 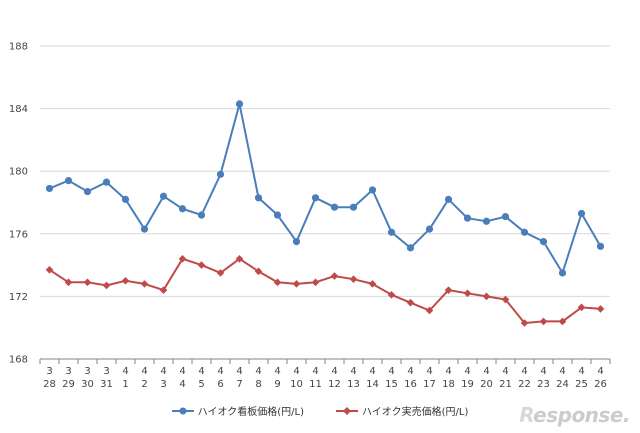 What do you see at coordinates (258, 384) in the screenshot?
I see `x-tick-label-day: 8` at bounding box center [258, 384].